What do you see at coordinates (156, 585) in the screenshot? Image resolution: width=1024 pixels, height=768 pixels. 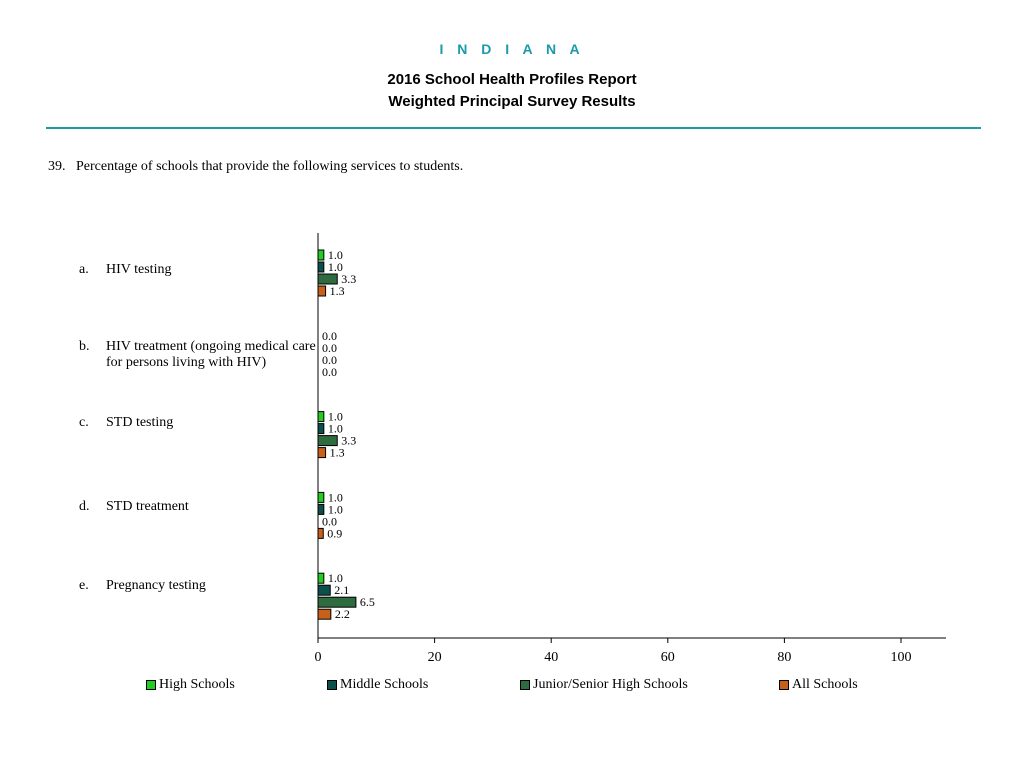 I see `category-label-line: Pregnancy testing` at bounding box center [156, 585].